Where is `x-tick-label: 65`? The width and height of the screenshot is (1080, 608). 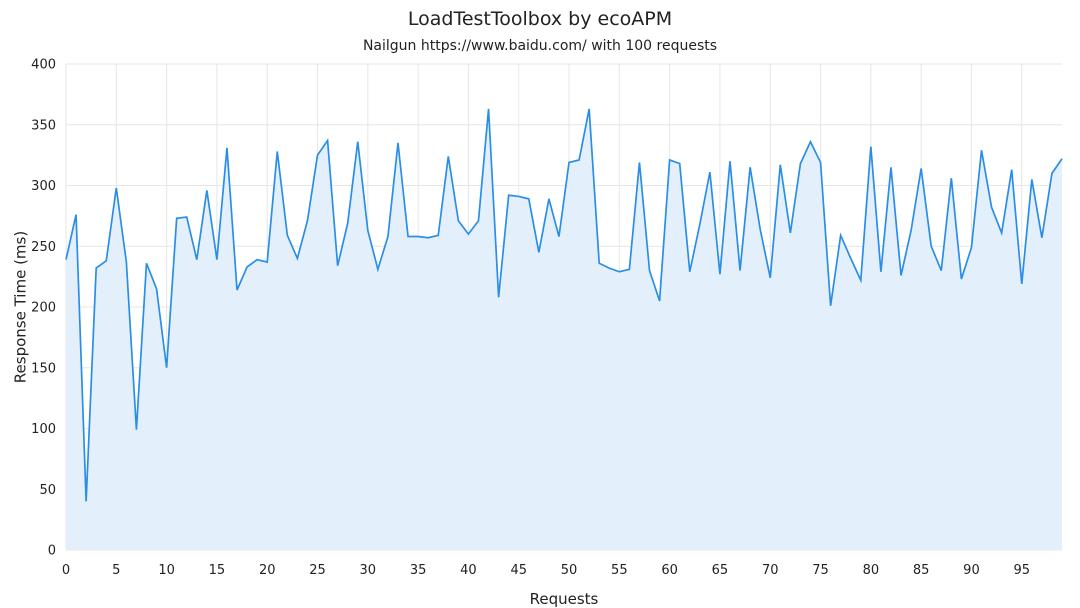
x-tick-label: 65 is located at coordinates (720, 570).